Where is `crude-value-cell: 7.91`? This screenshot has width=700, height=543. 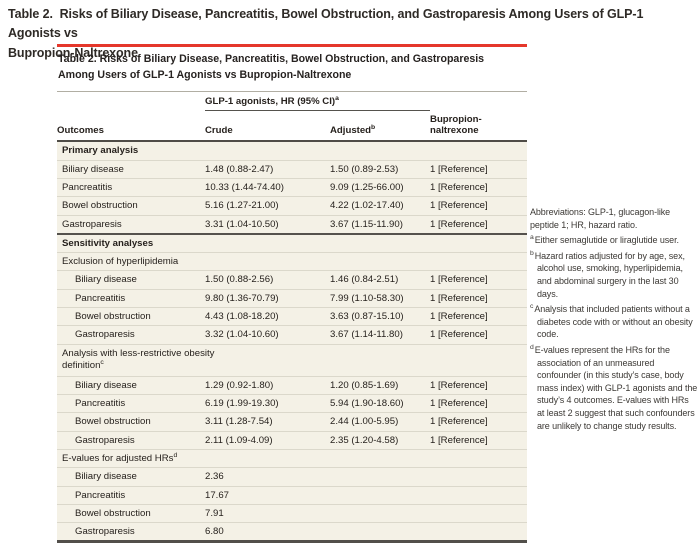
crude-value-cell: 7.91 is located at coordinates (267, 513).